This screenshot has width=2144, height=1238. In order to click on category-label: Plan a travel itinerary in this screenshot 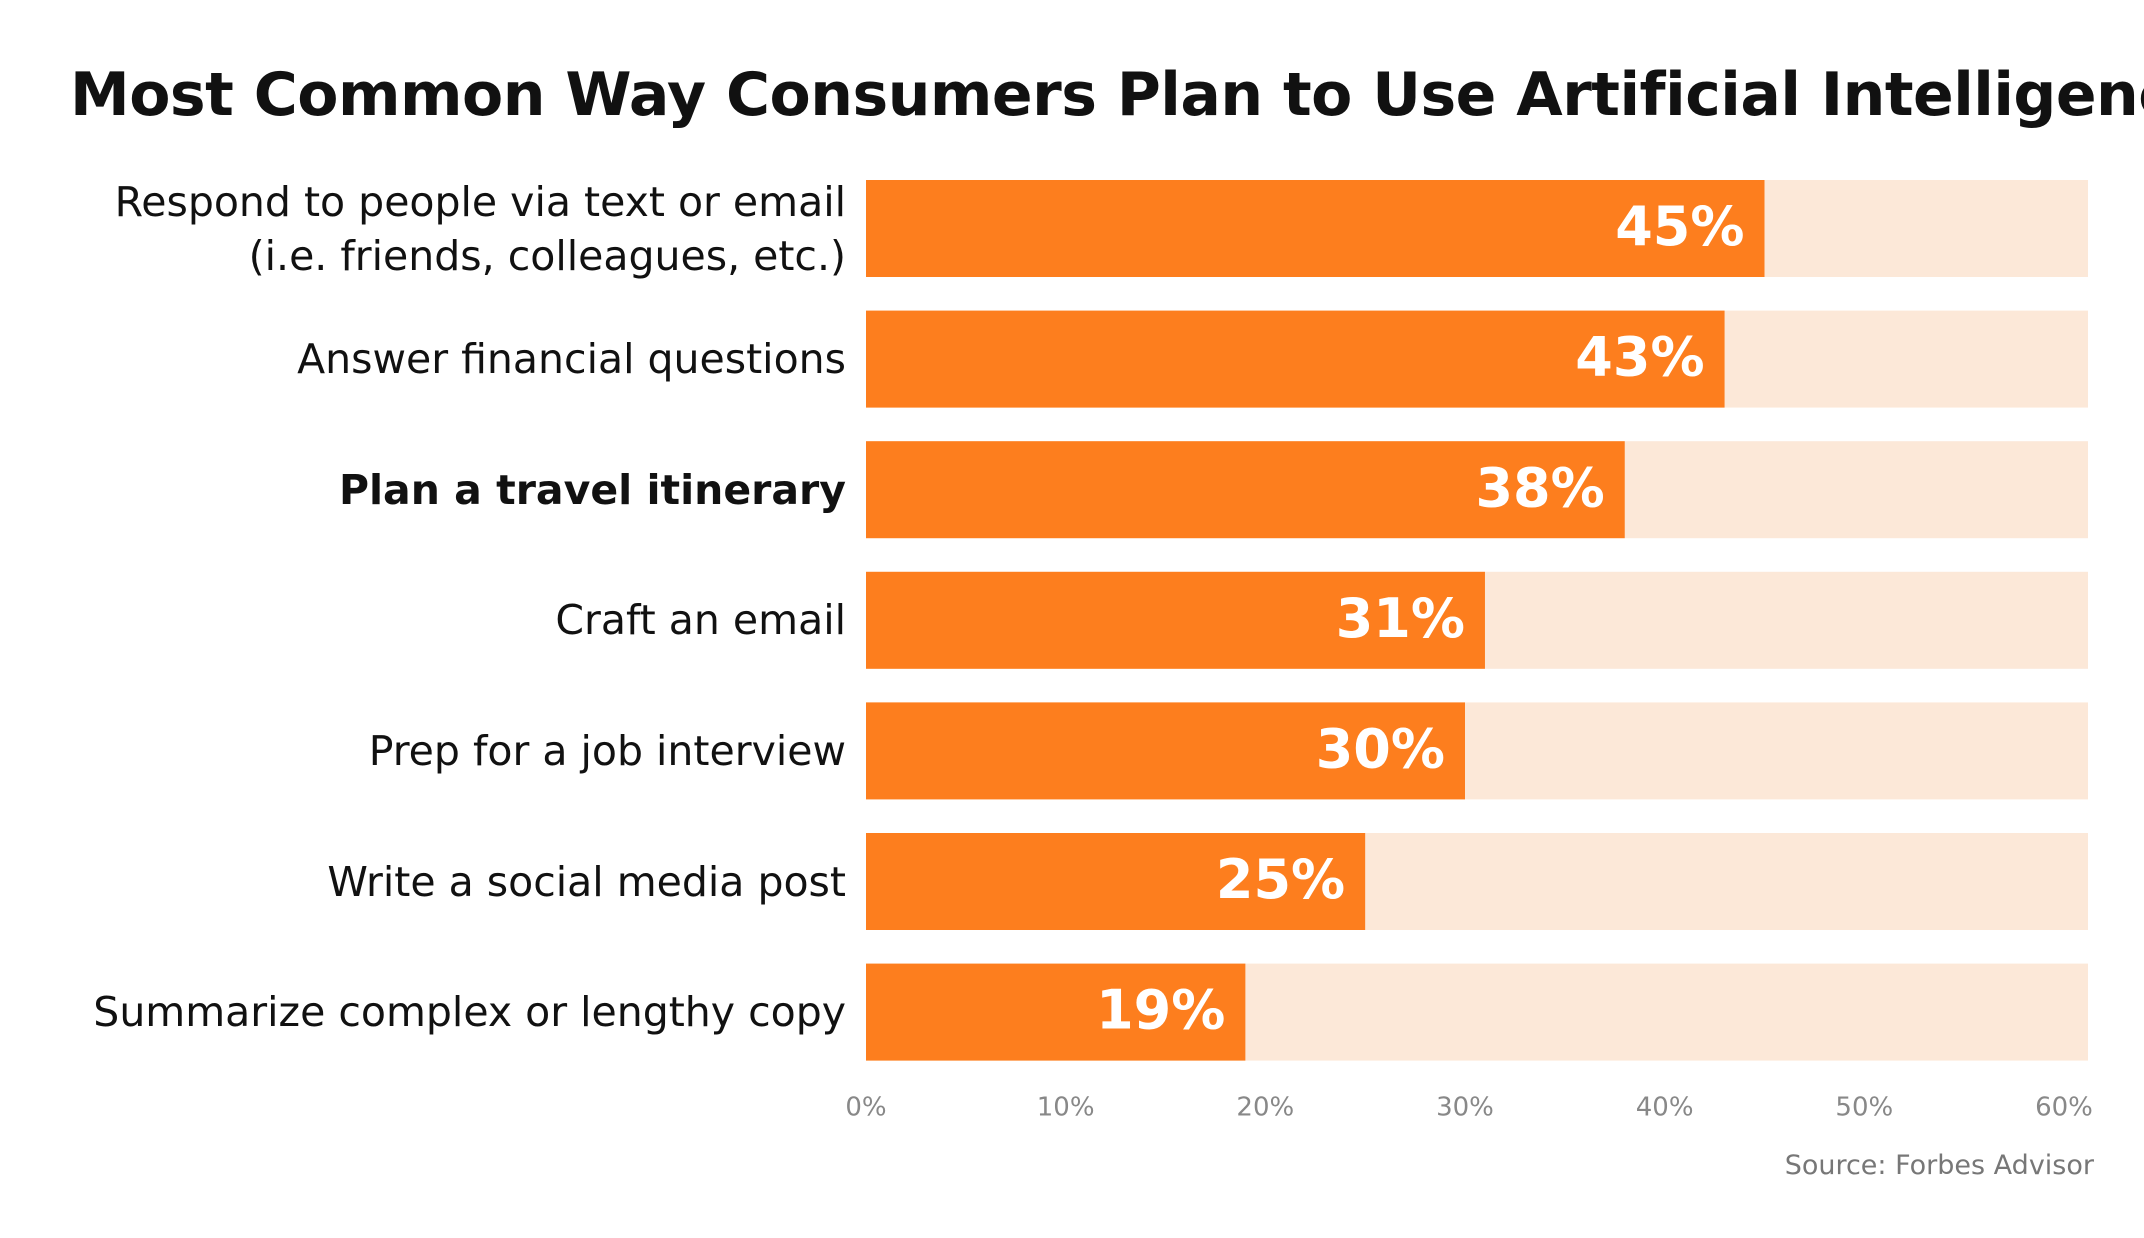, I will do `click(592, 489)`.